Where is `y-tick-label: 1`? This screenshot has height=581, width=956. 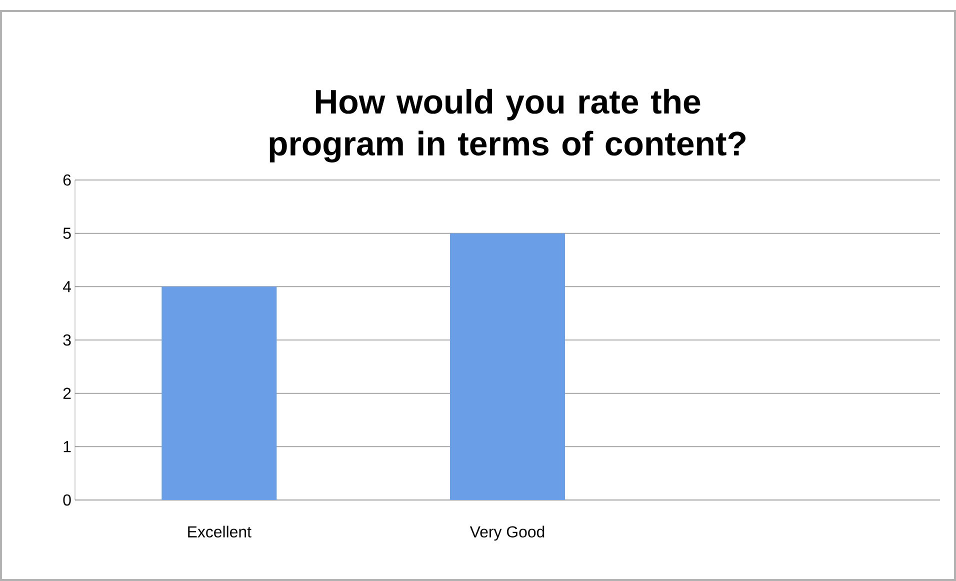
y-tick-label: 1 is located at coordinates (67, 446).